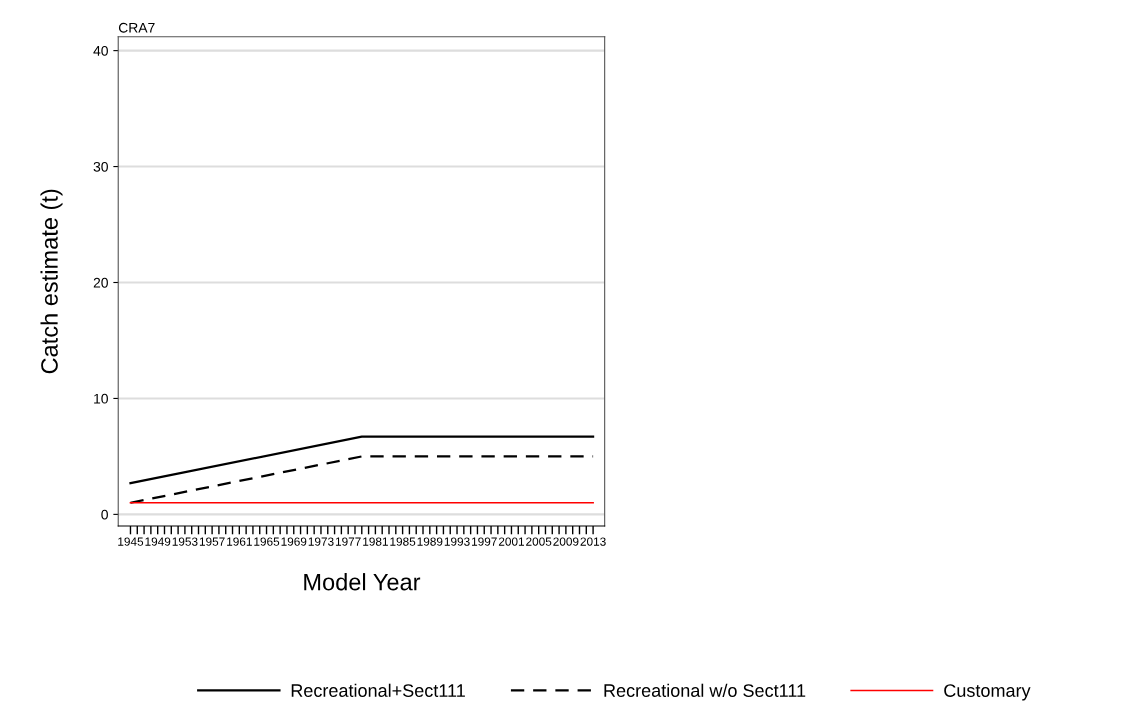 The height and width of the screenshot is (706, 1126). What do you see at coordinates (403, 541) in the screenshot?
I see `x-tick-label: 1985` at bounding box center [403, 541].